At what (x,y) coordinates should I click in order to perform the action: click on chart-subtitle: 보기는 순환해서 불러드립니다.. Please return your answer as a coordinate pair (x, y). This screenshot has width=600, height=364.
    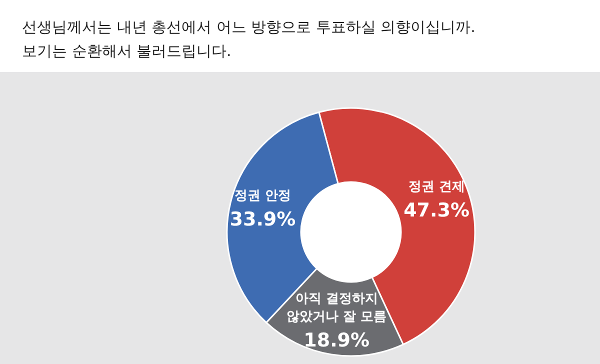
    Looking at the image, I should click on (127, 51).